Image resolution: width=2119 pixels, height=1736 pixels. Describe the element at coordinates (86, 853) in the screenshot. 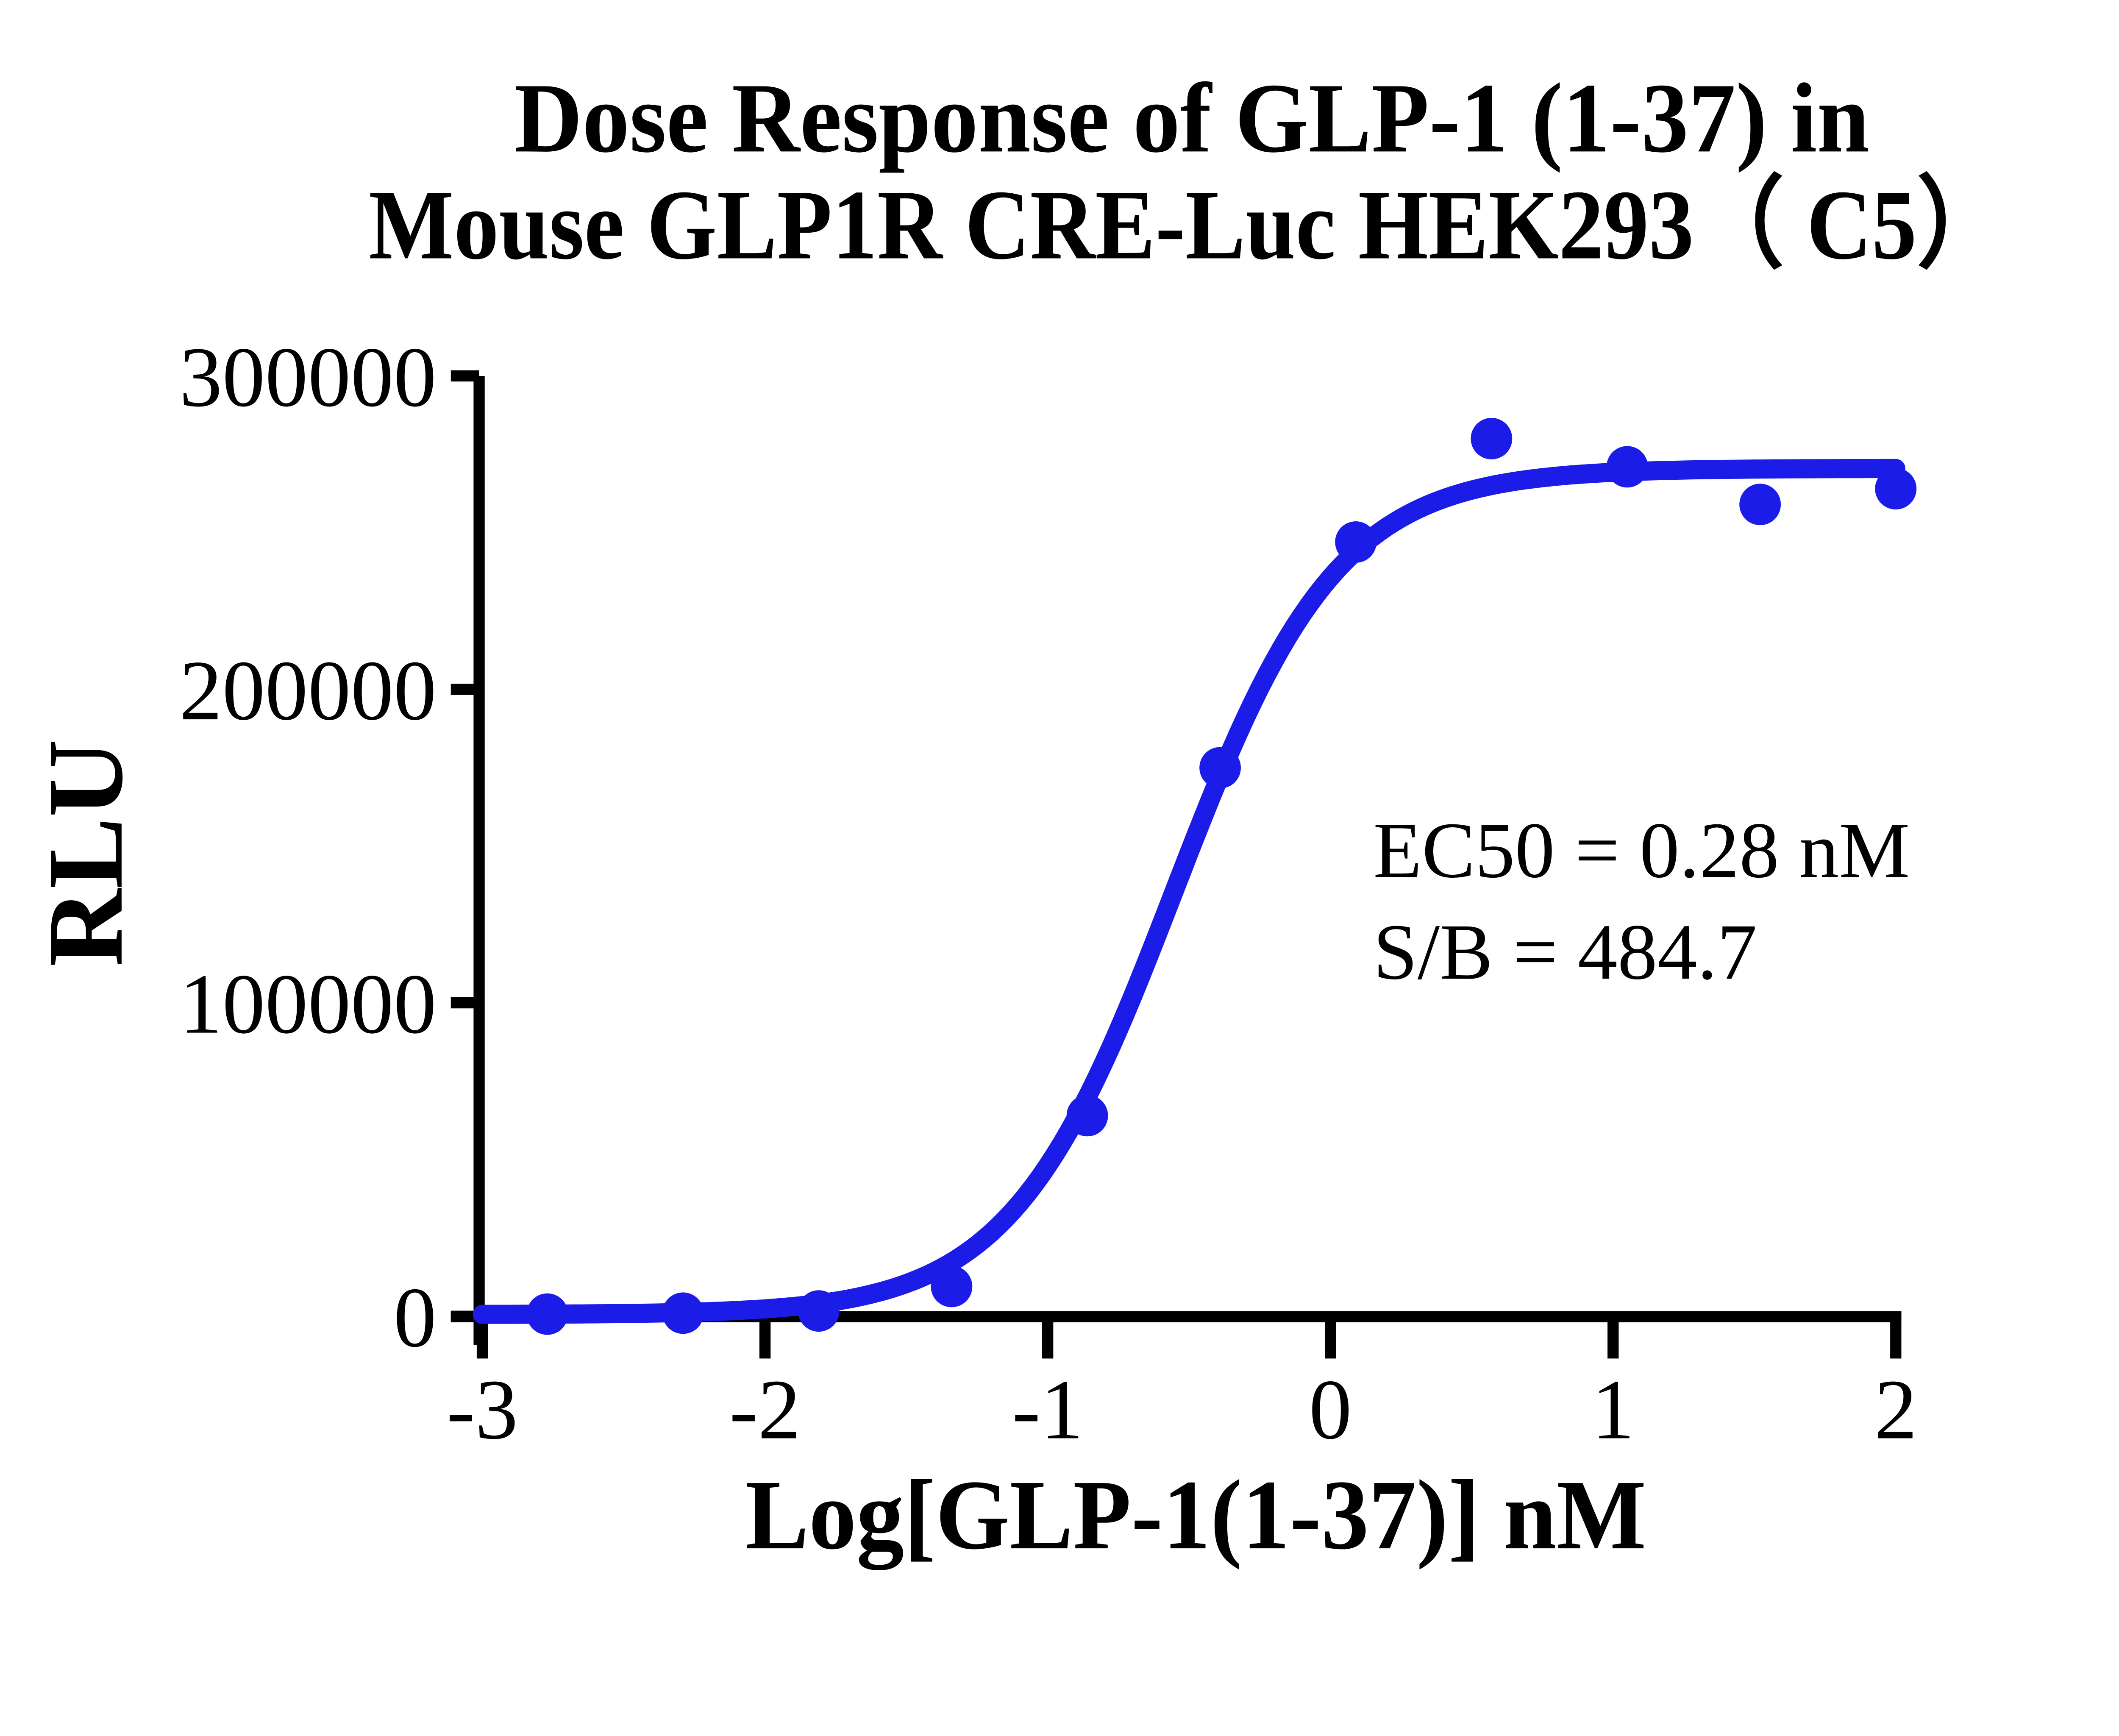

I see `y-axis-label: RLU` at that location.